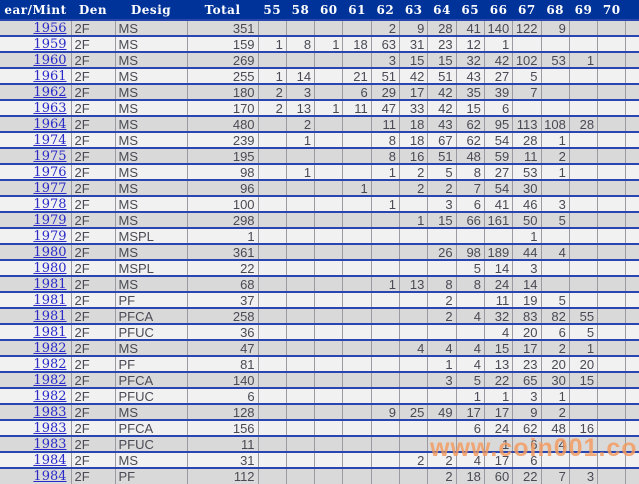  I want to click on grade-60-cell: 1, so click(328, 108).